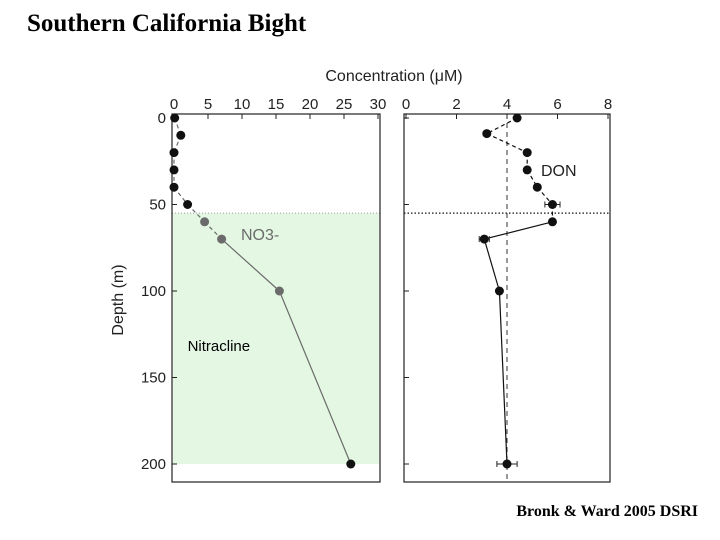 The height and width of the screenshot is (540, 720). What do you see at coordinates (219, 346) in the screenshot?
I see `nitracline-label: Nitracline` at bounding box center [219, 346].